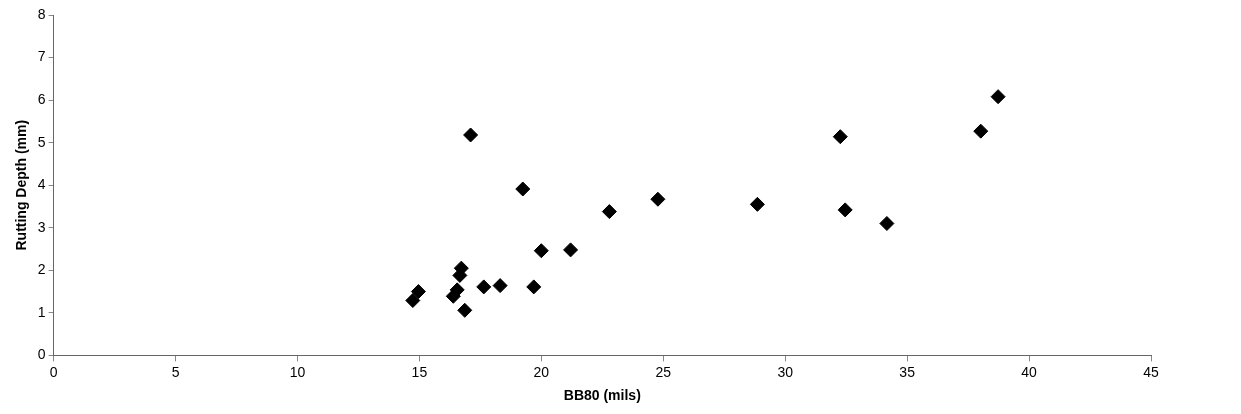  I want to click on y-tick-label: 8, so click(41, 13).